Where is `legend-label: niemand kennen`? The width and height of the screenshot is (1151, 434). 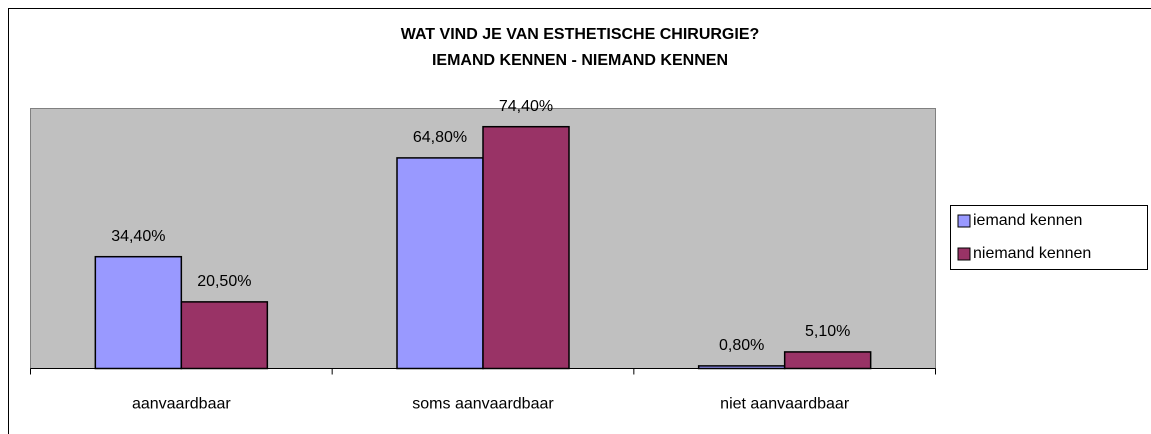 legend-label: niemand kennen is located at coordinates (1032, 253).